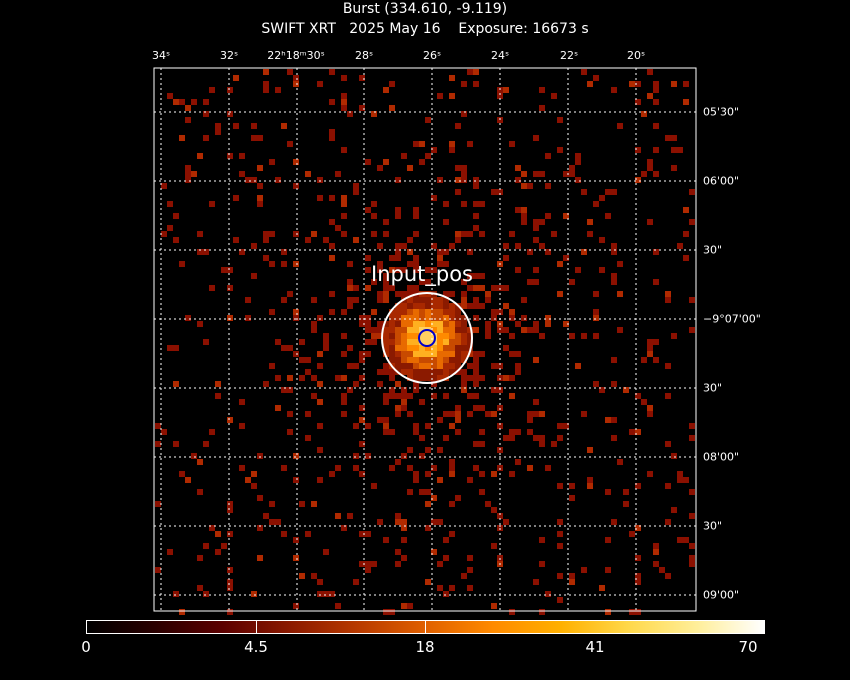  I want to click on ra-tick-label: 34ˢ, so click(161, 55).